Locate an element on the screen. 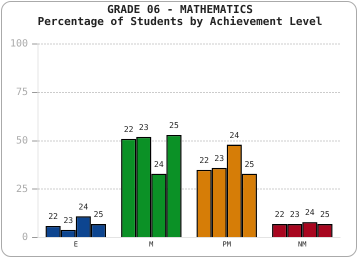  chart-subtitle: Percentage of Students by Achievement Level is located at coordinates (180, 21).